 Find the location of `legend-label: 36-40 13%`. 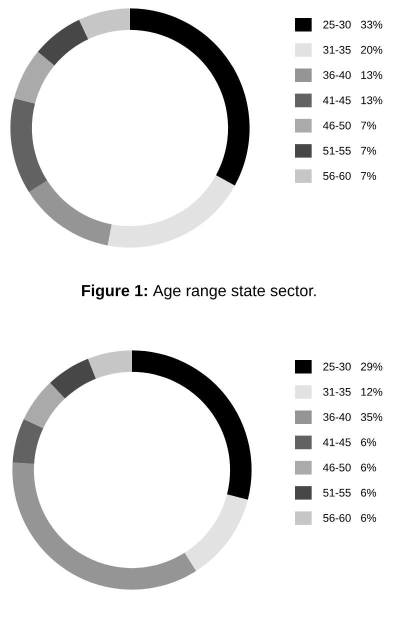

legend-label: 36-40 13% is located at coordinates (352, 75).